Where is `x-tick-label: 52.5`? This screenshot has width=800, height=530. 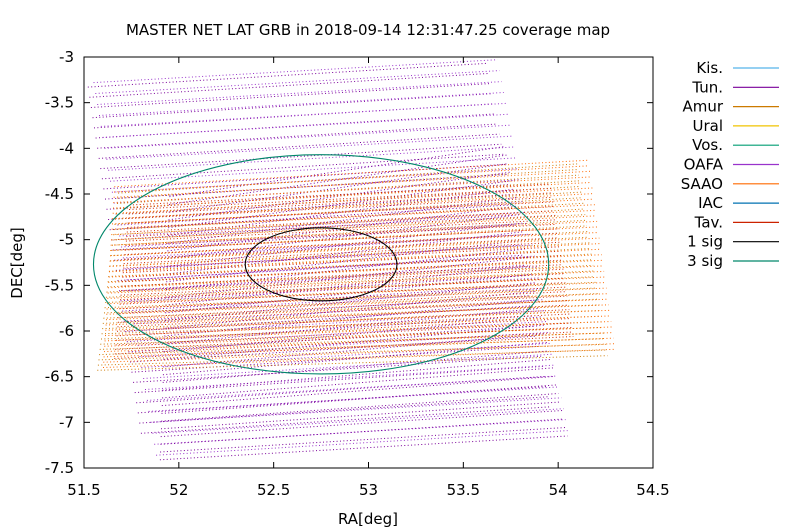
x-tick-label: 52.5 is located at coordinates (273, 490).